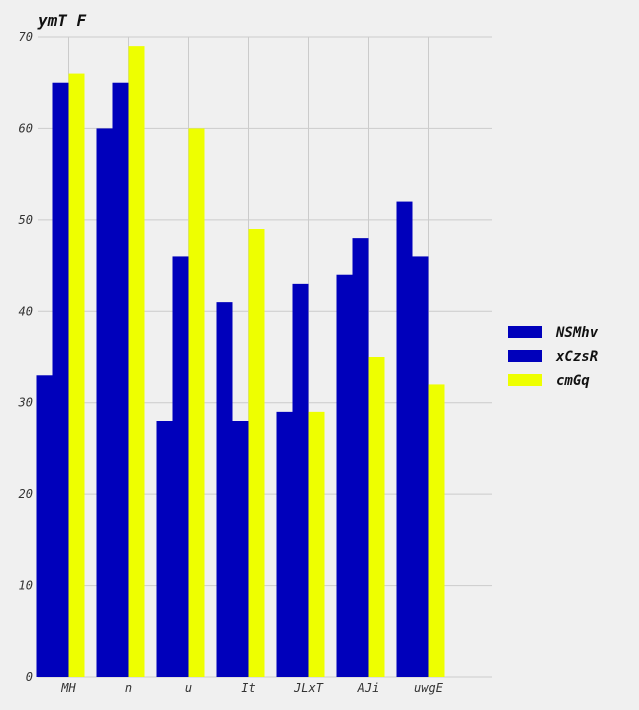 The width and height of the screenshot is (639, 710). What do you see at coordinates (180, 466) in the screenshot?
I see `bar-xCzsR-u` at bounding box center [180, 466].